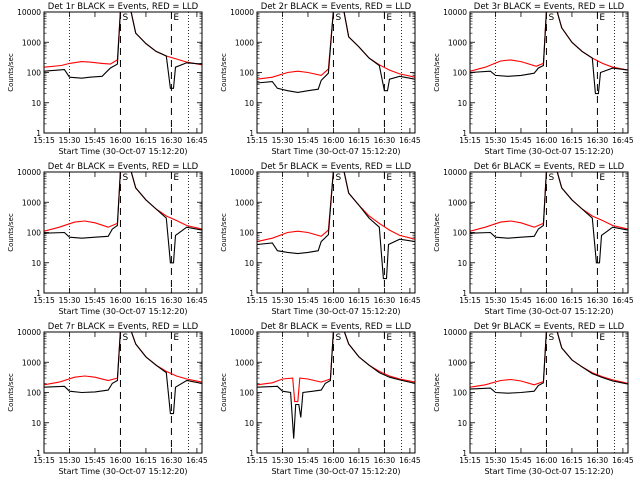 The image size is (640, 480). What do you see at coordinates (123, 7) in the screenshot?
I see `chart-title: Det 1r BLACK = Events, RED = LLD` at bounding box center [123, 7].